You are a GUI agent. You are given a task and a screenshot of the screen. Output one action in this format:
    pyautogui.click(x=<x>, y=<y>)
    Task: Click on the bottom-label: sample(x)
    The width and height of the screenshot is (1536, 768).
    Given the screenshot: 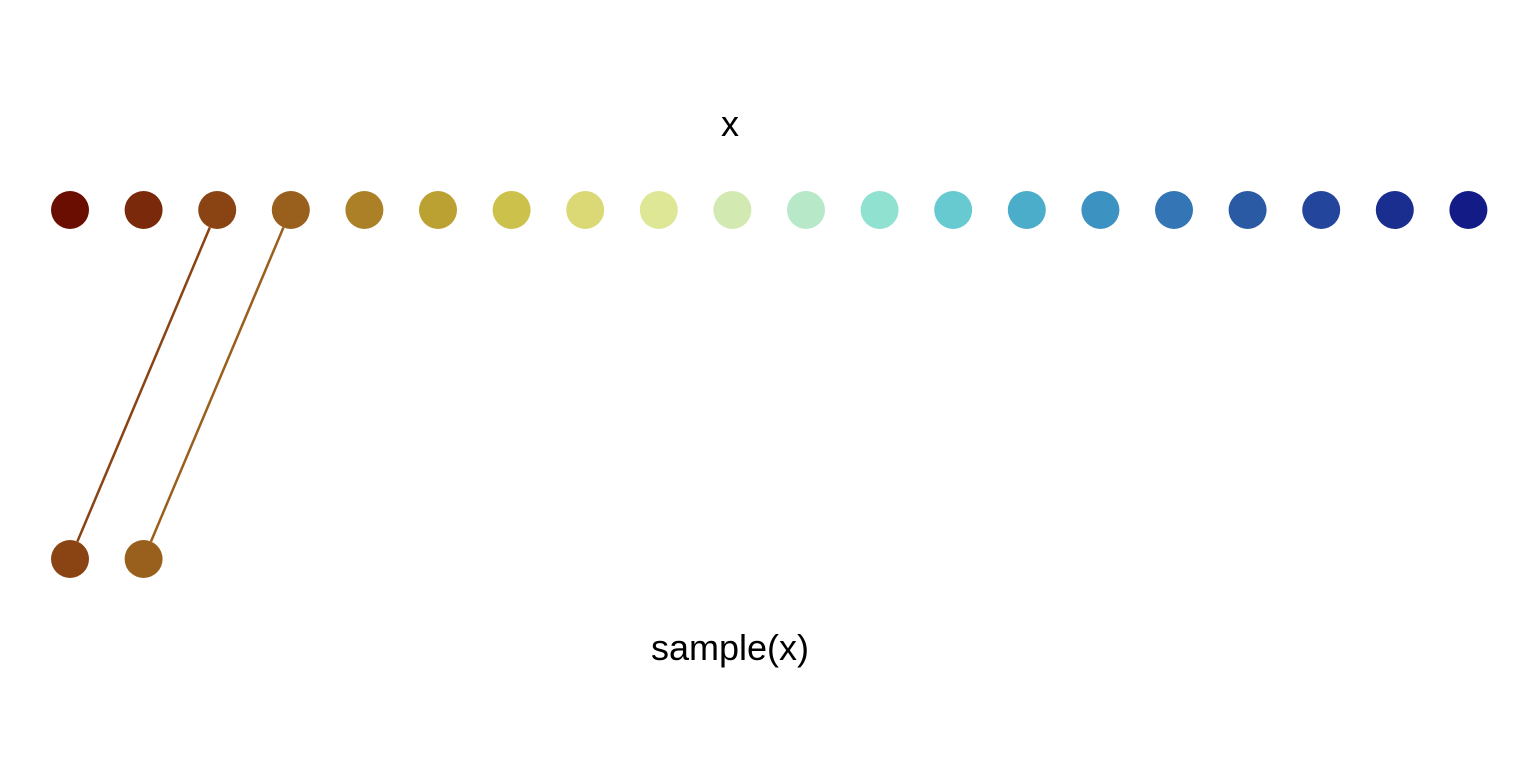 What is the action you would take?
    pyautogui.click(x=730, y=647)
    